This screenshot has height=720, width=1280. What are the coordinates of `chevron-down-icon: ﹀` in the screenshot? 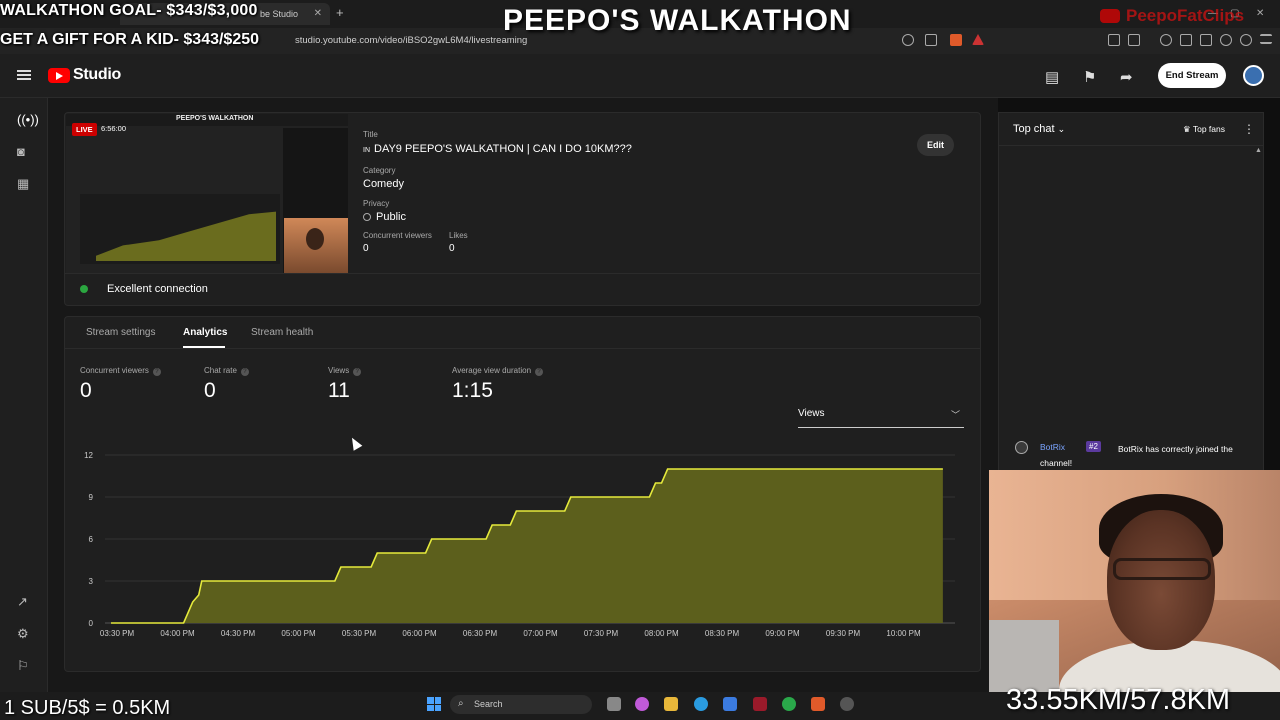 It's located at (955, 415).